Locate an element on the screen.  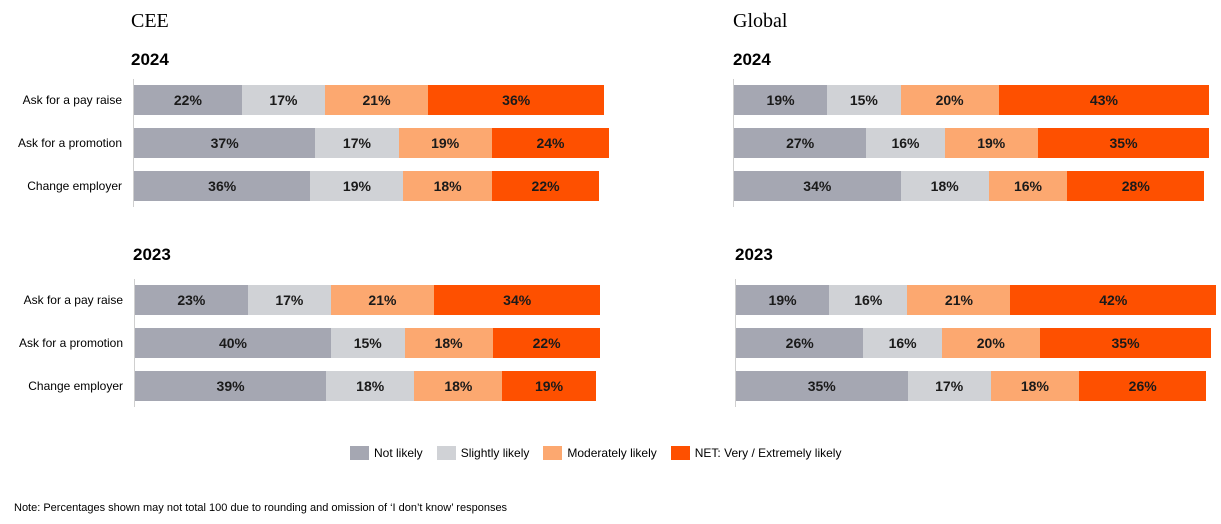
stacked-bar: 35% 17% 18% 26% is located at coordinates (971, 386).